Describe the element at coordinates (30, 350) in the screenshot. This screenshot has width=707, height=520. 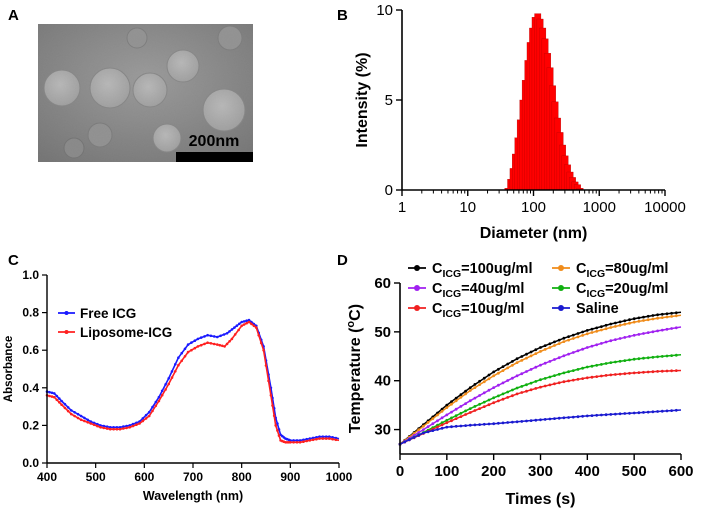
I see `y-tick-label: 0.6` at that location.